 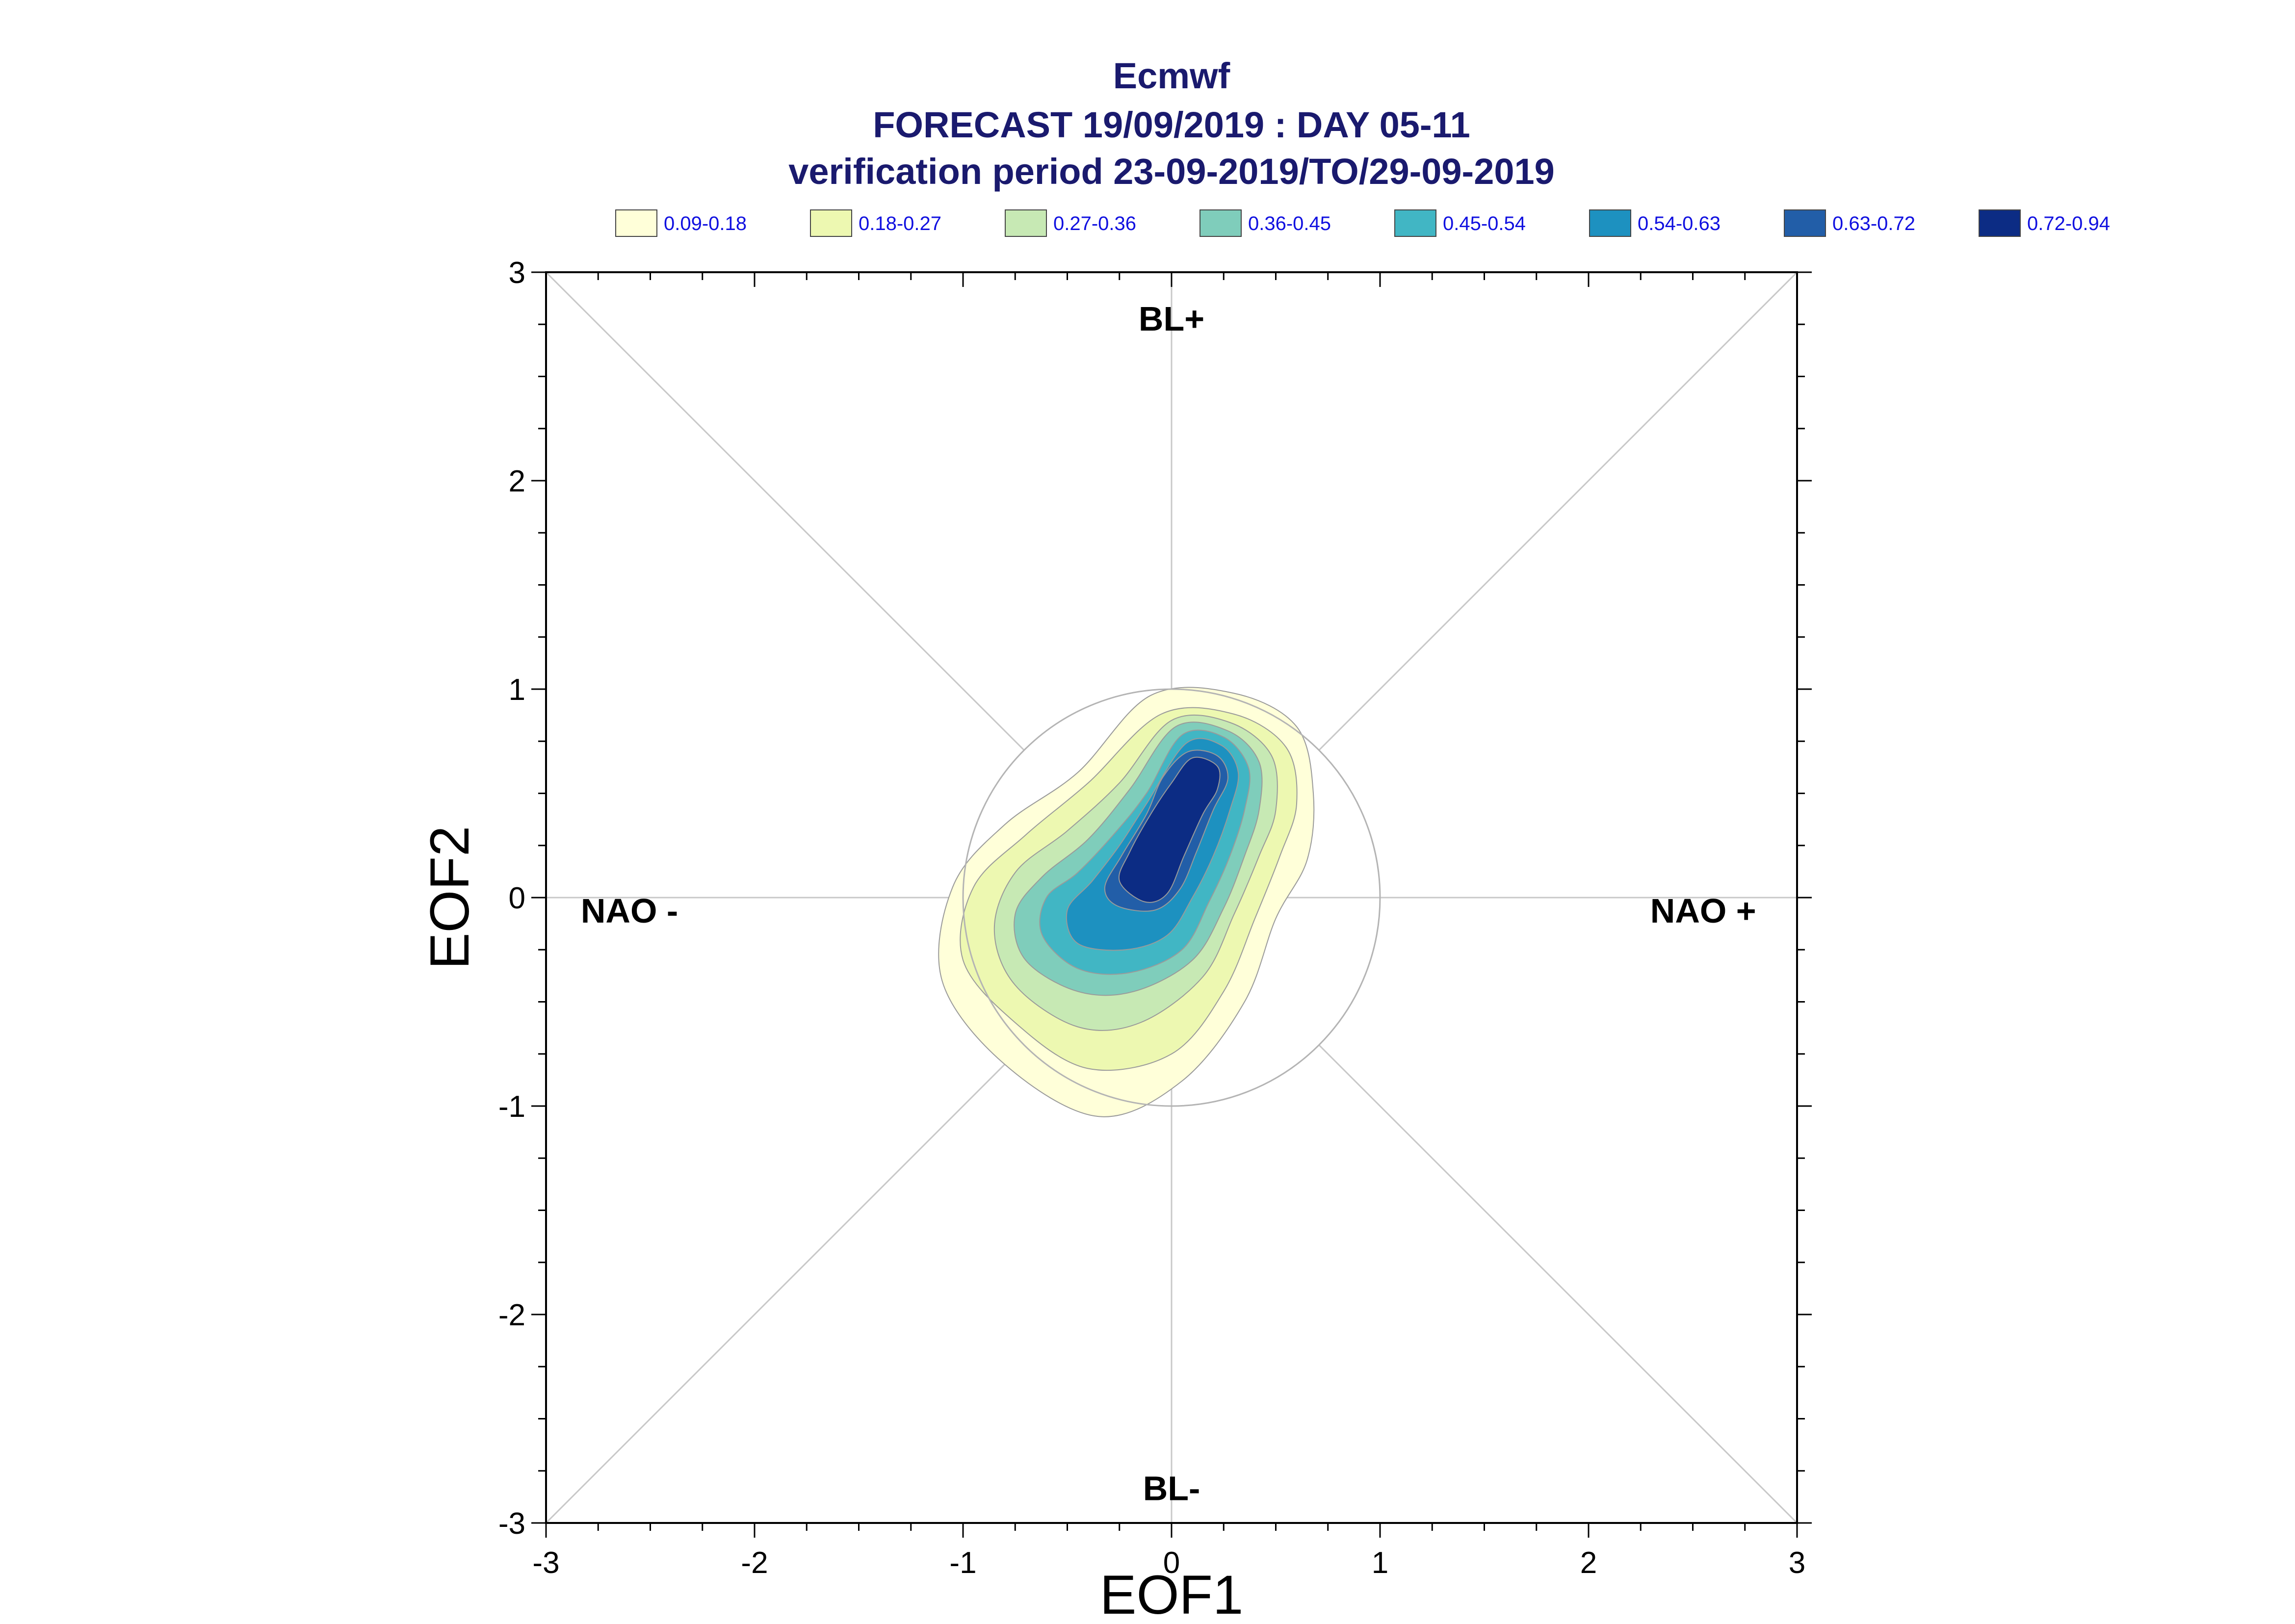 I want to click on regime-label-nao-minus: NAO -, so click(x=630, y=911).